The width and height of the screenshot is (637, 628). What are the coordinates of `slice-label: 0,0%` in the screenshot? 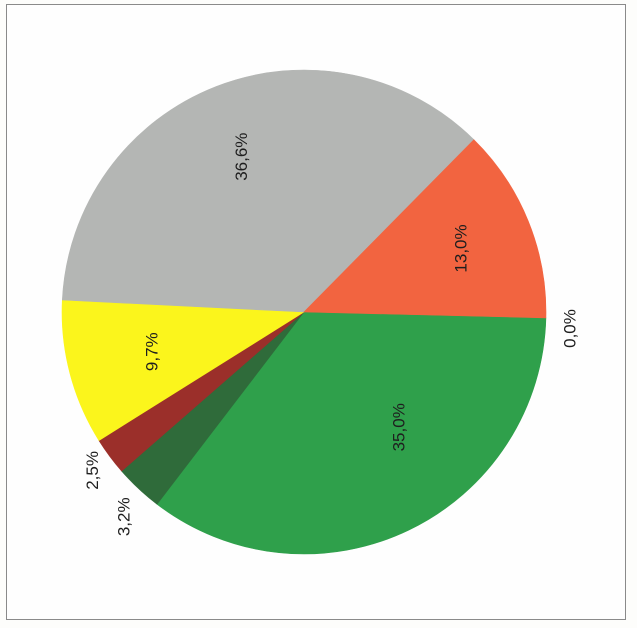 It's located at (570, 328).